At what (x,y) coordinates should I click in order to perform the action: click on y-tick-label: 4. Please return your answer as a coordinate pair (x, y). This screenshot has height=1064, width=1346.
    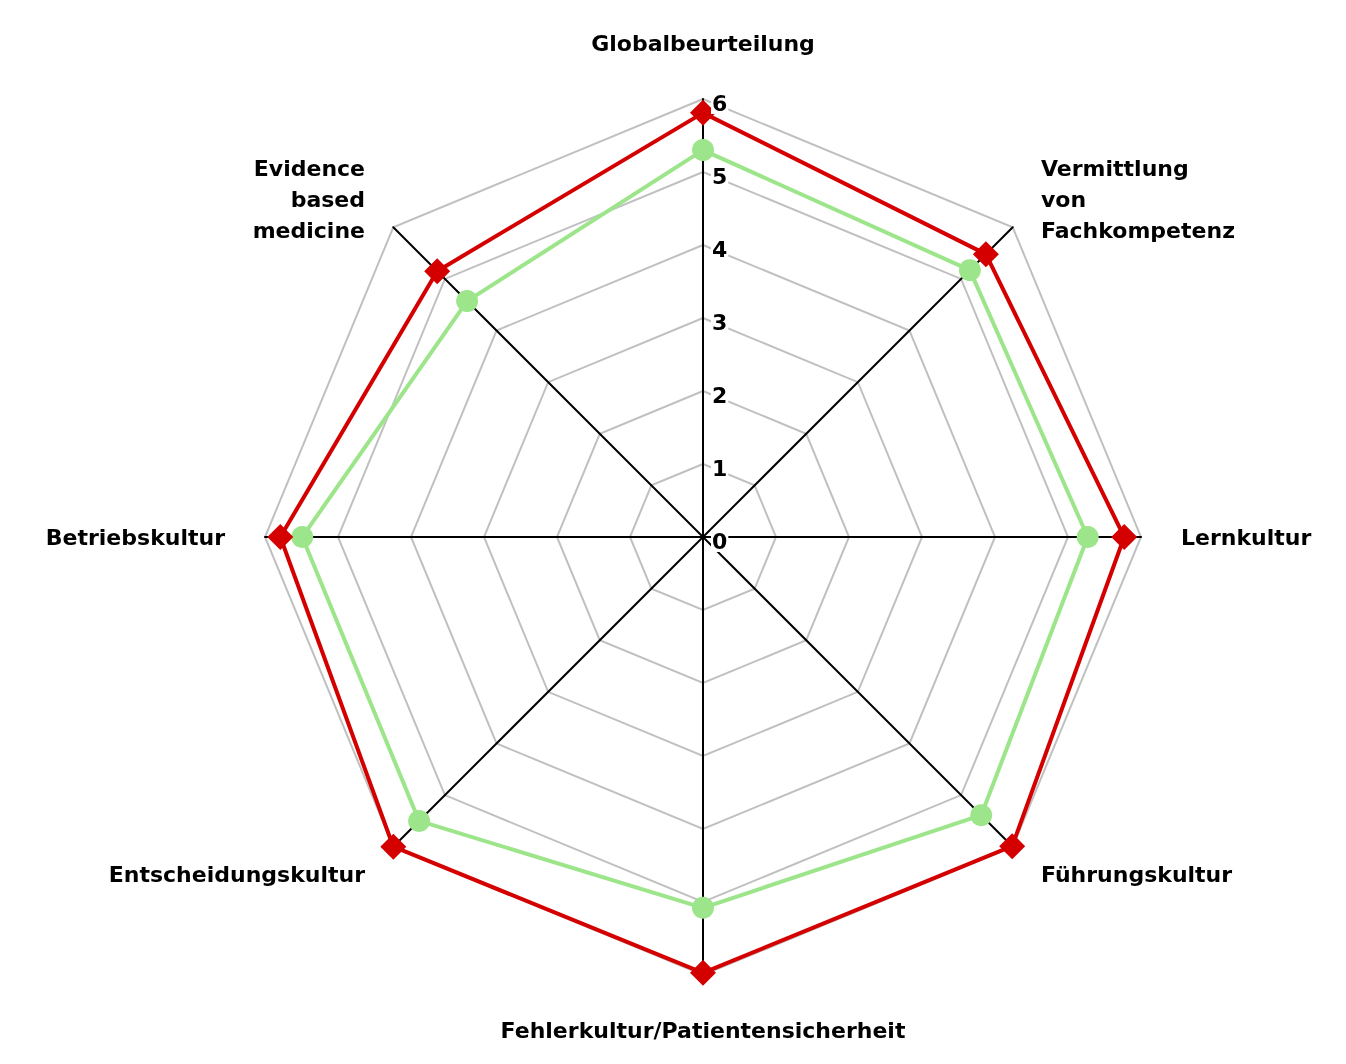
    Looking at the image, I should click on (720, 249).